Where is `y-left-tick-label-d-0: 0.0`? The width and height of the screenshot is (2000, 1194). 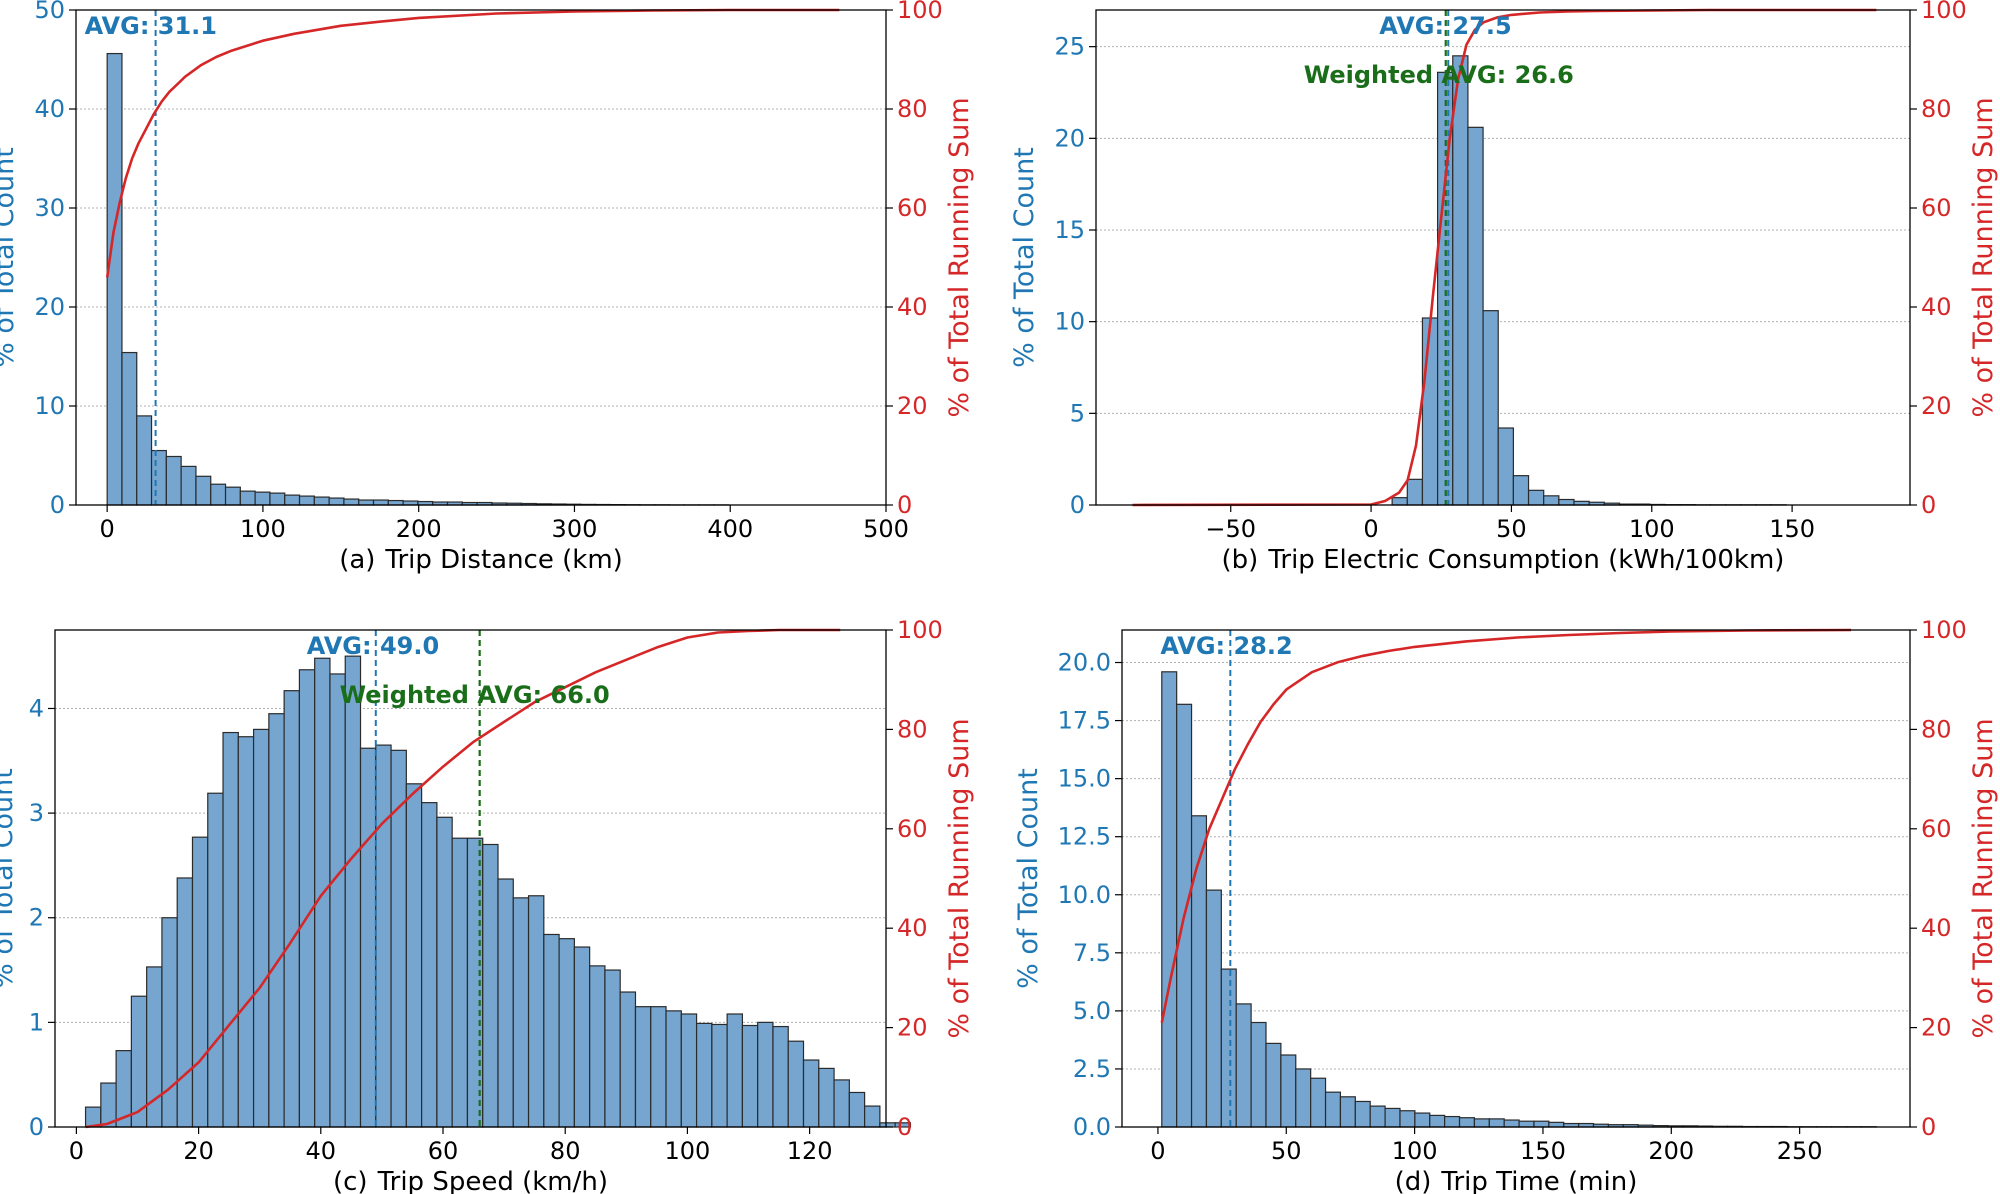 y-left-tick-label-d-0: 0.0 is located at coordinates (1092, 1127).